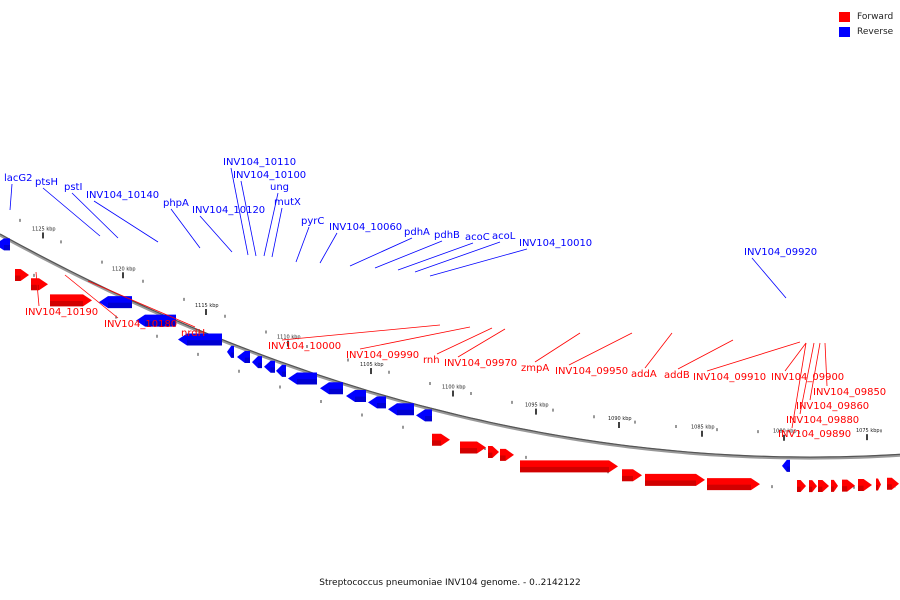 The height and width of the screenshot is (600, 900). Describe the element at coordinates (269, 175) in the screenshot. I see `label-inv104-10100: INV104_10100` at that location.